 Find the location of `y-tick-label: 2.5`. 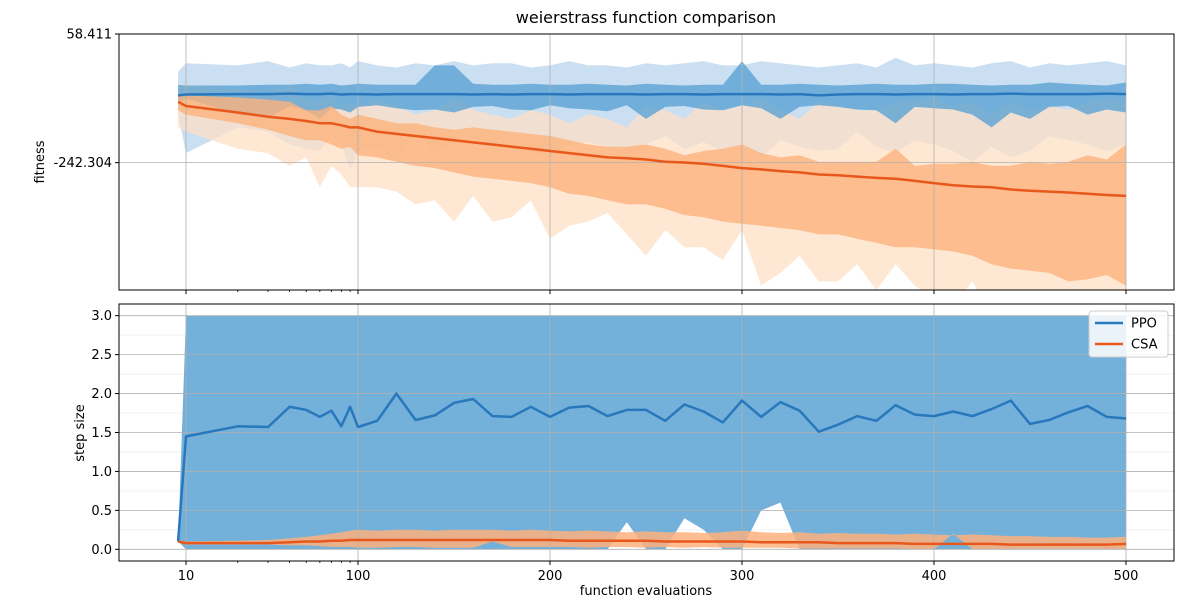

y-tick-label: 2.5 is located at coordinates (101, 355).